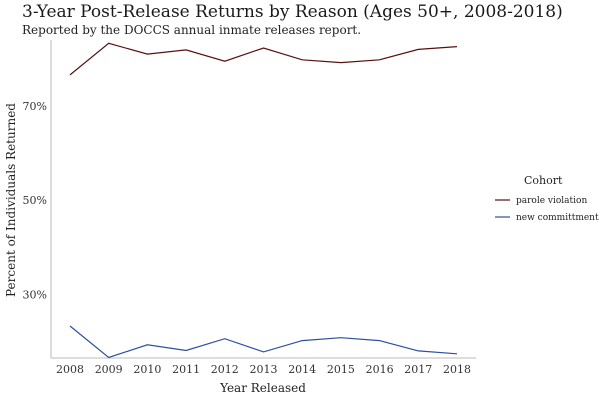 The height and width of the screenshot is (400, 600). Describe the element at coordinates (263, 59) in the screenshot. I see `series-line-parole-violation` at that location.